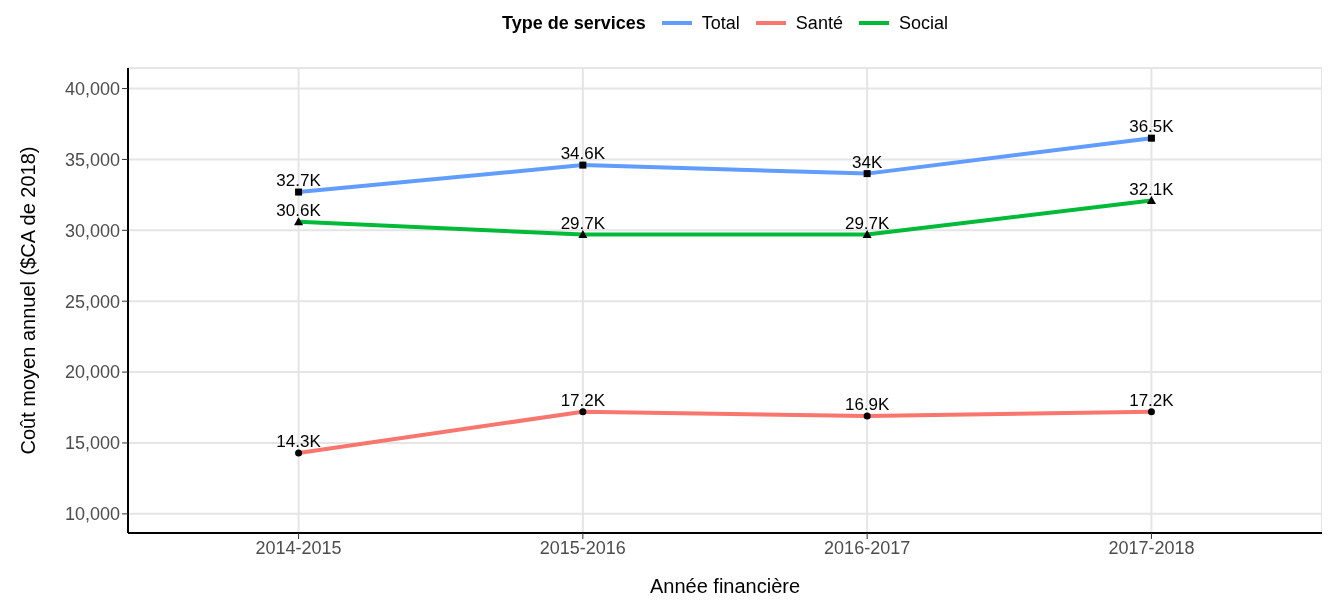 Image resolution: width=1330 pixels, height=613 pixels. Describe the element at coordinates (92, 301) in the screenshot. I see `y-tick-label: 25,000` at that location.